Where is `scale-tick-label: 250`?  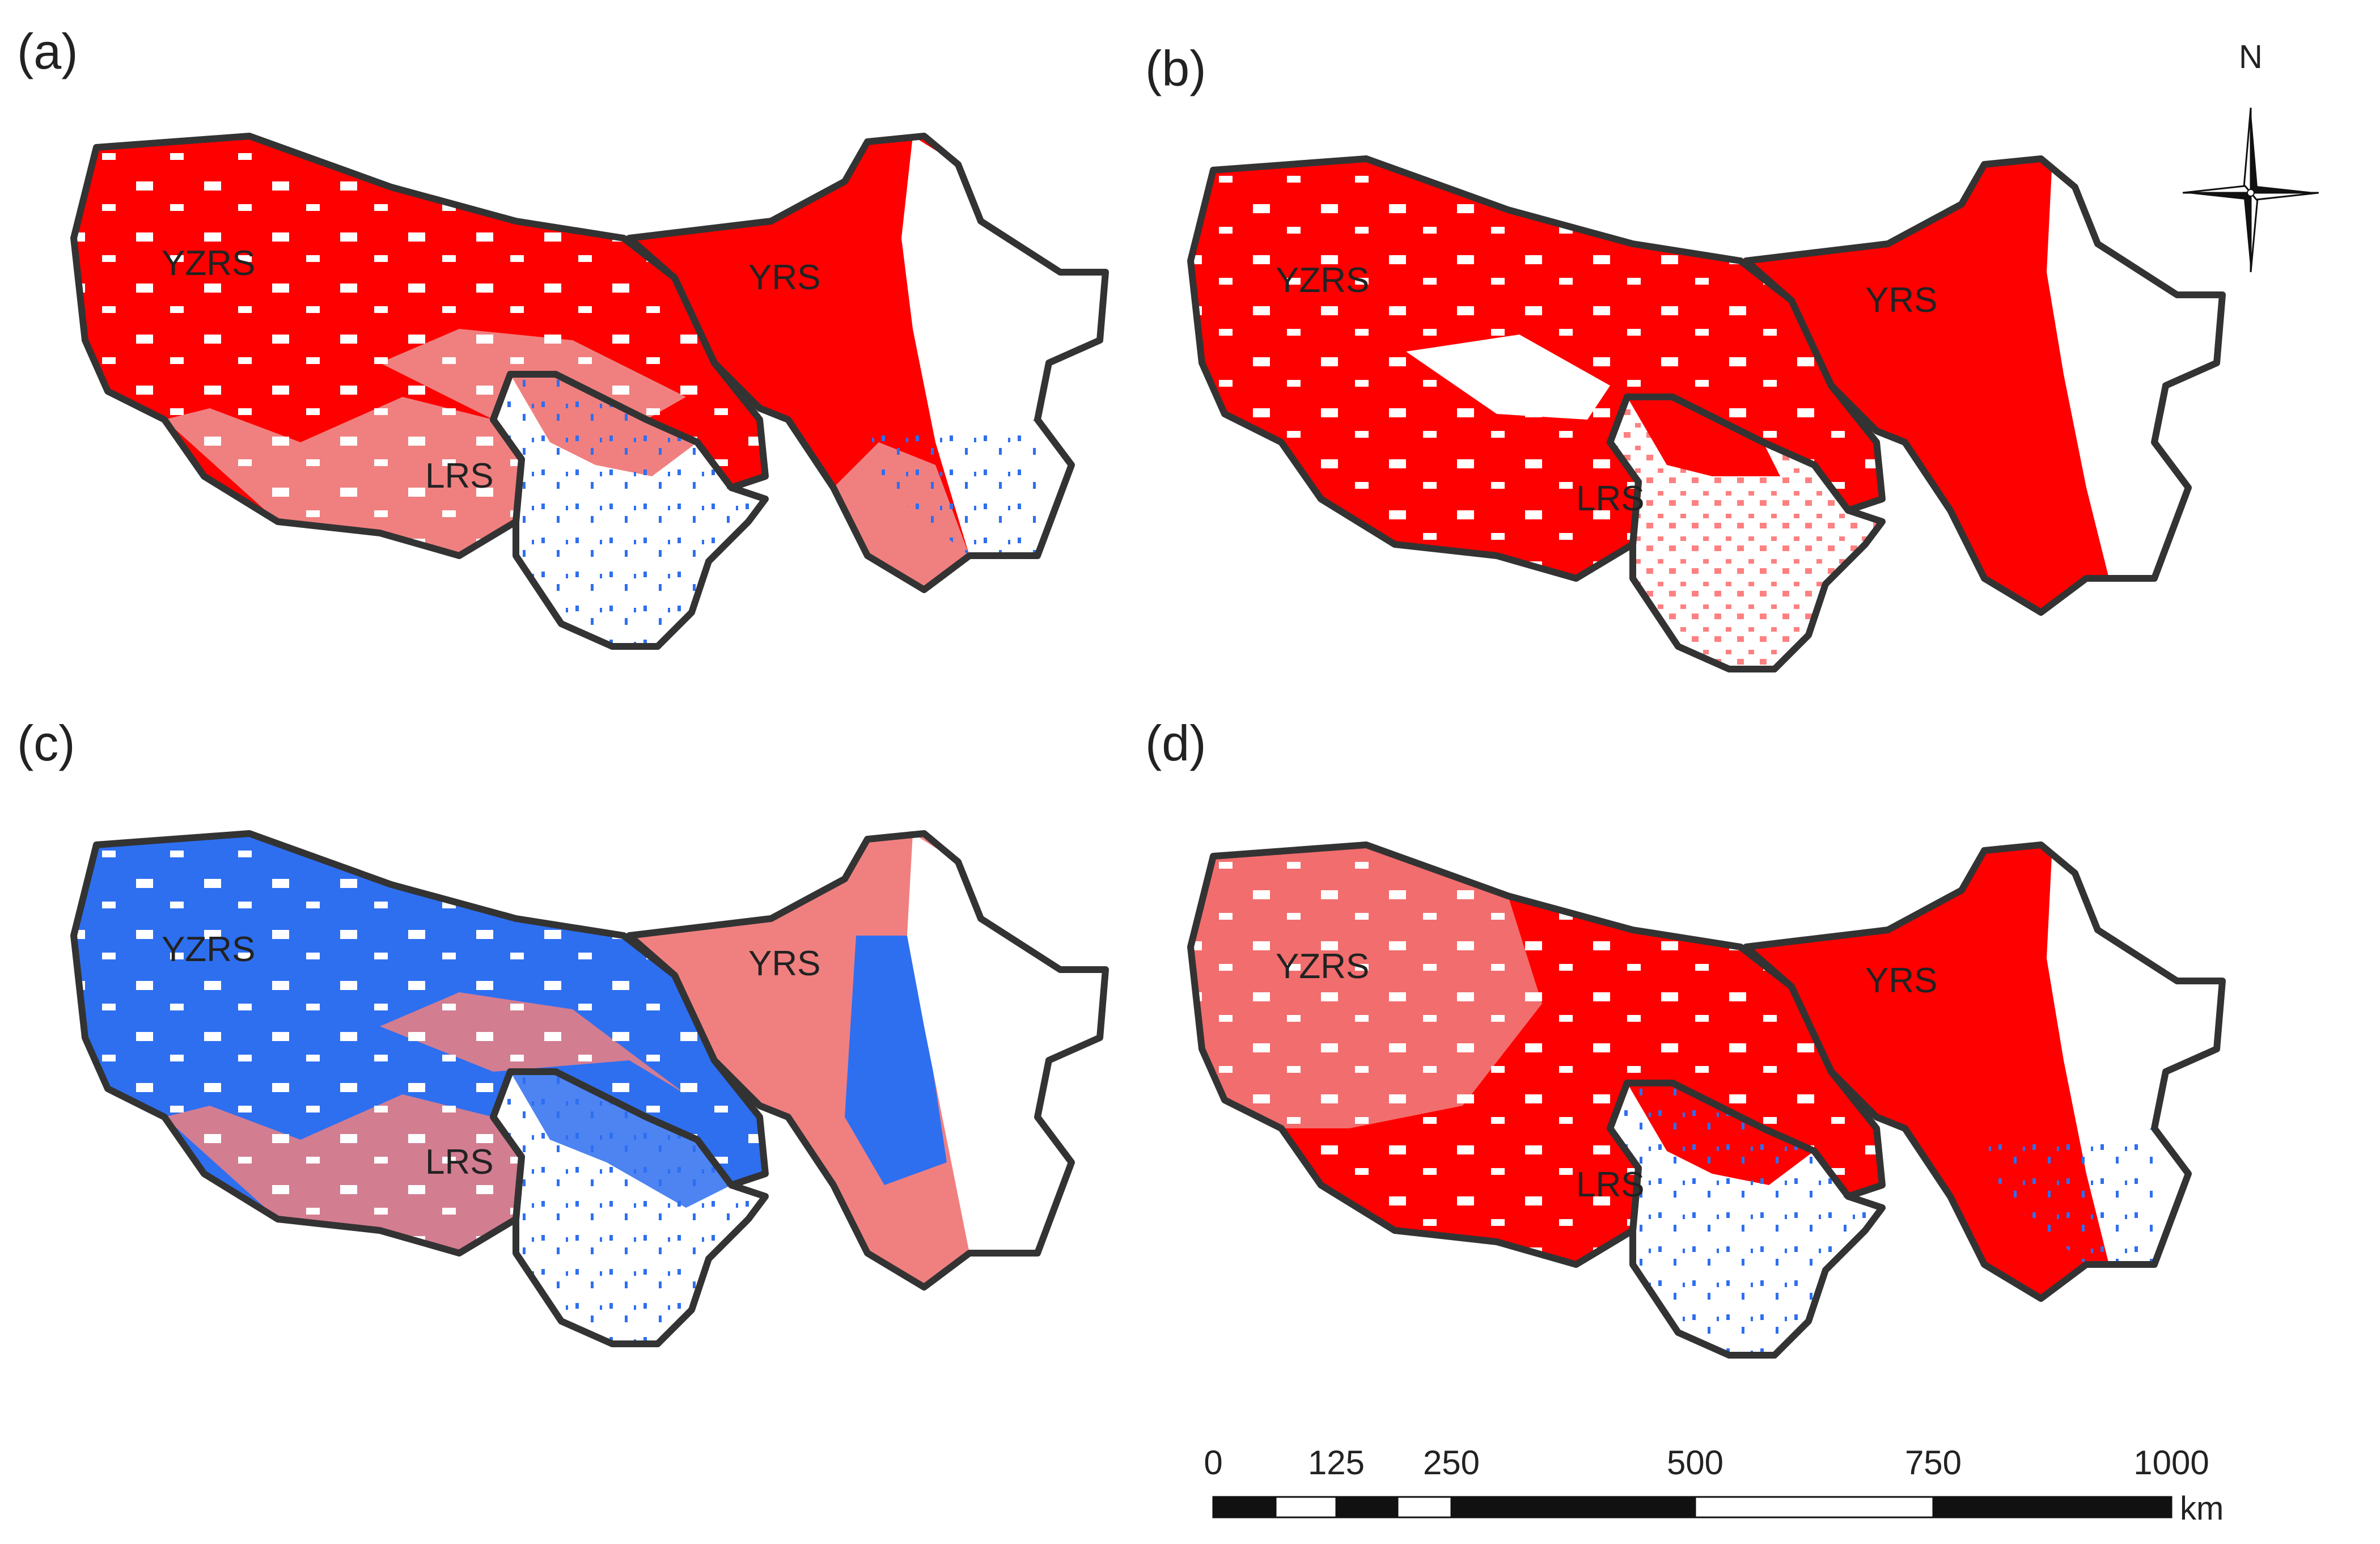
scale-tick-label: 250 is located at coordinates (1451, 1463).